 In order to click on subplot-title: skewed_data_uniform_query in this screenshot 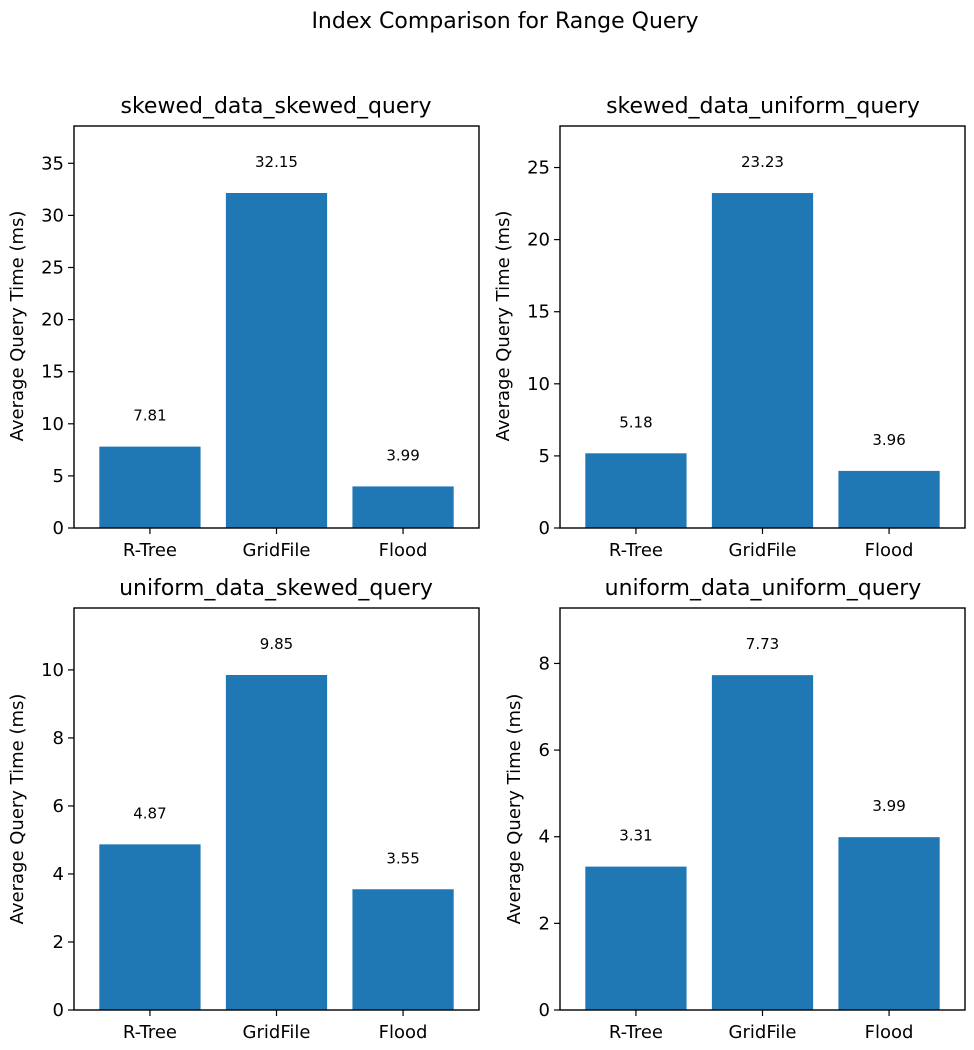, I will do `click(763, 106)`.